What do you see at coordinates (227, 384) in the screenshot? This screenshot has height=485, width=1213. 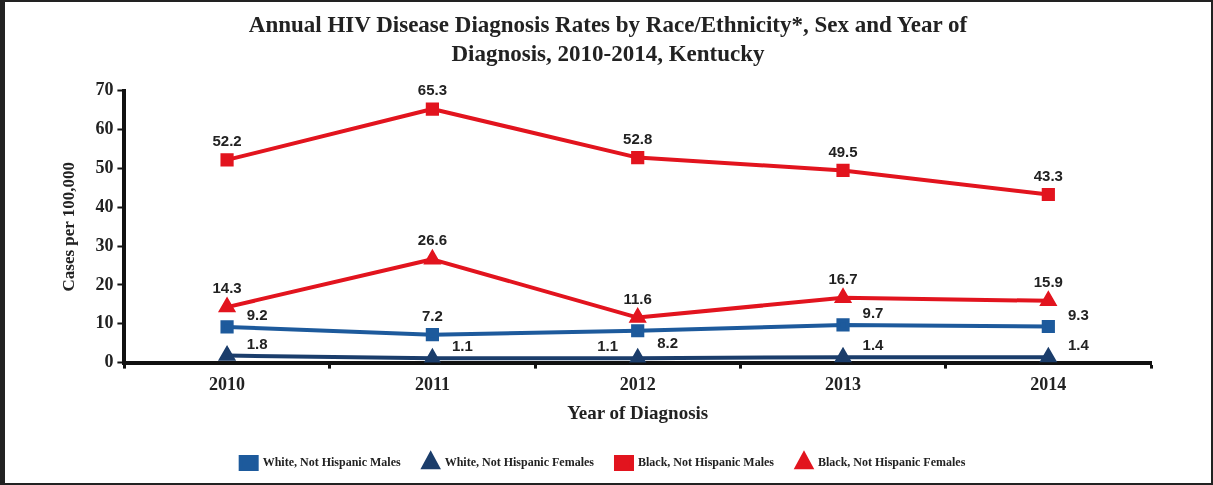 I see `x-tick-label: 2010` at bounding box center [227, 384].